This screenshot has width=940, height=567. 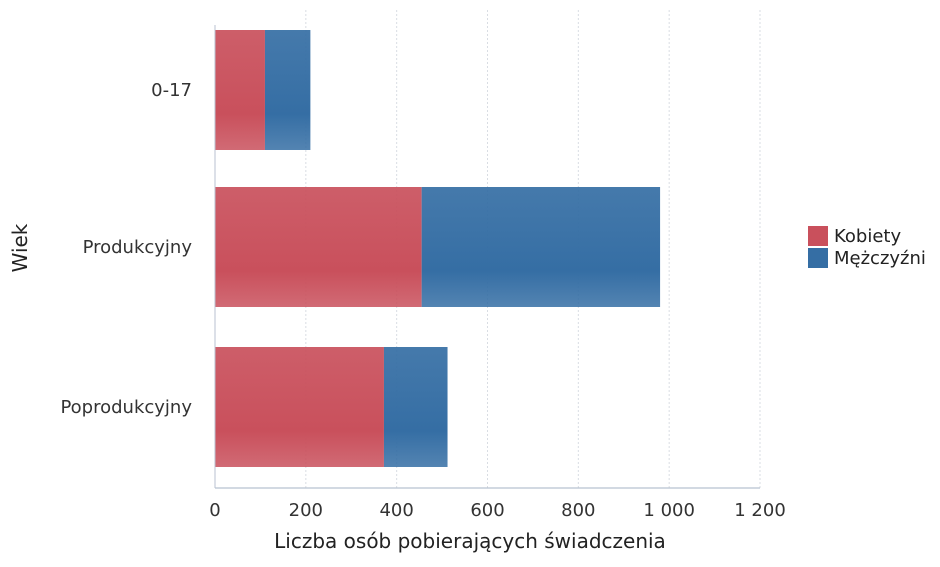 I want to click on category-label: Produkcyjny, so click(x=138, y=247).